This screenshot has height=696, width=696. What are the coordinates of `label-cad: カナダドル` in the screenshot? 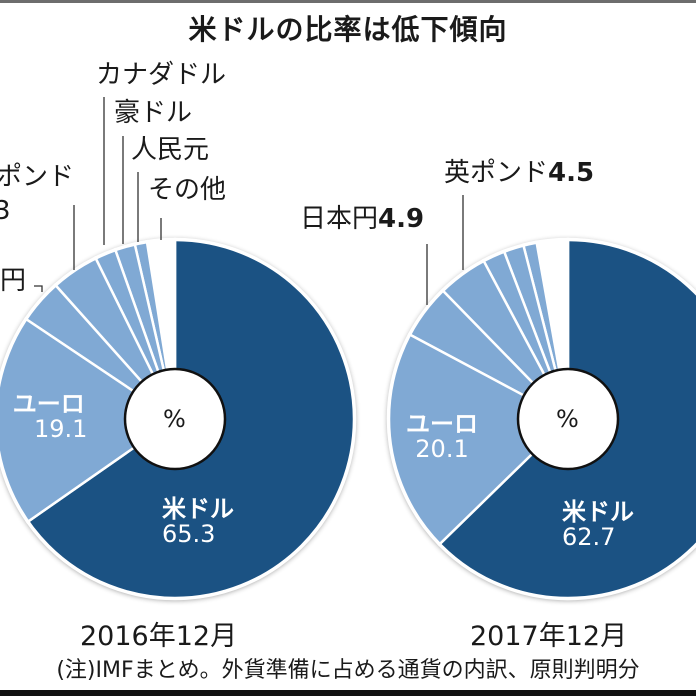 It's located at (161, 75).